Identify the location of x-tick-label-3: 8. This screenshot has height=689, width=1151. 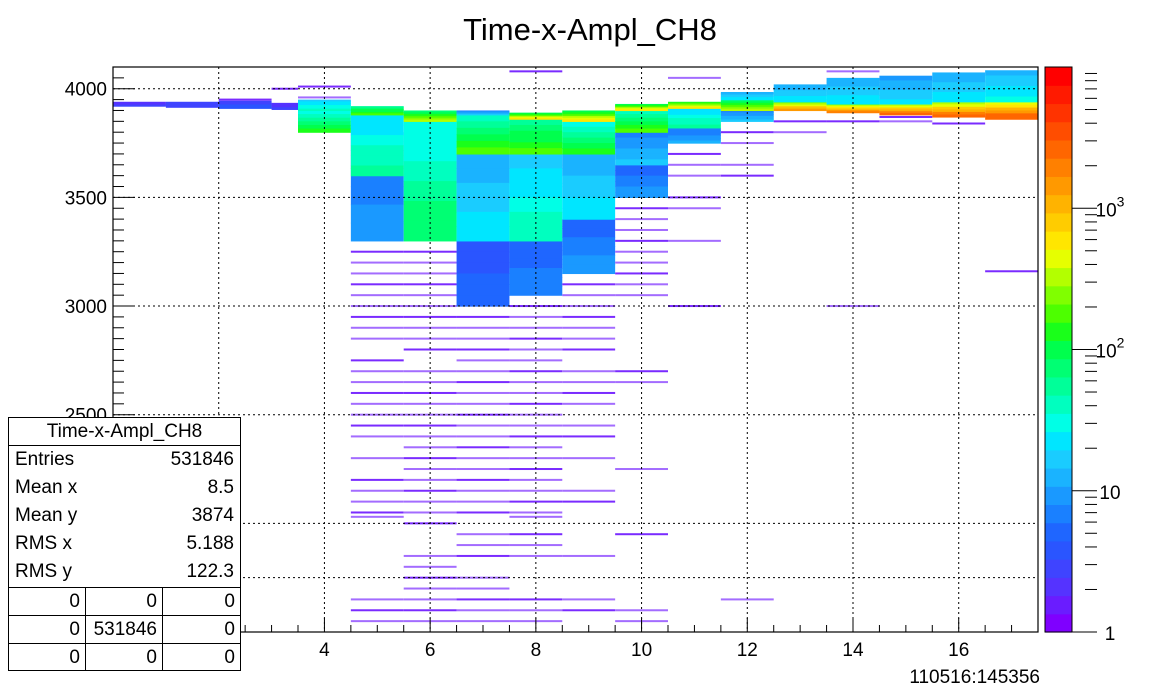
(536, 650).